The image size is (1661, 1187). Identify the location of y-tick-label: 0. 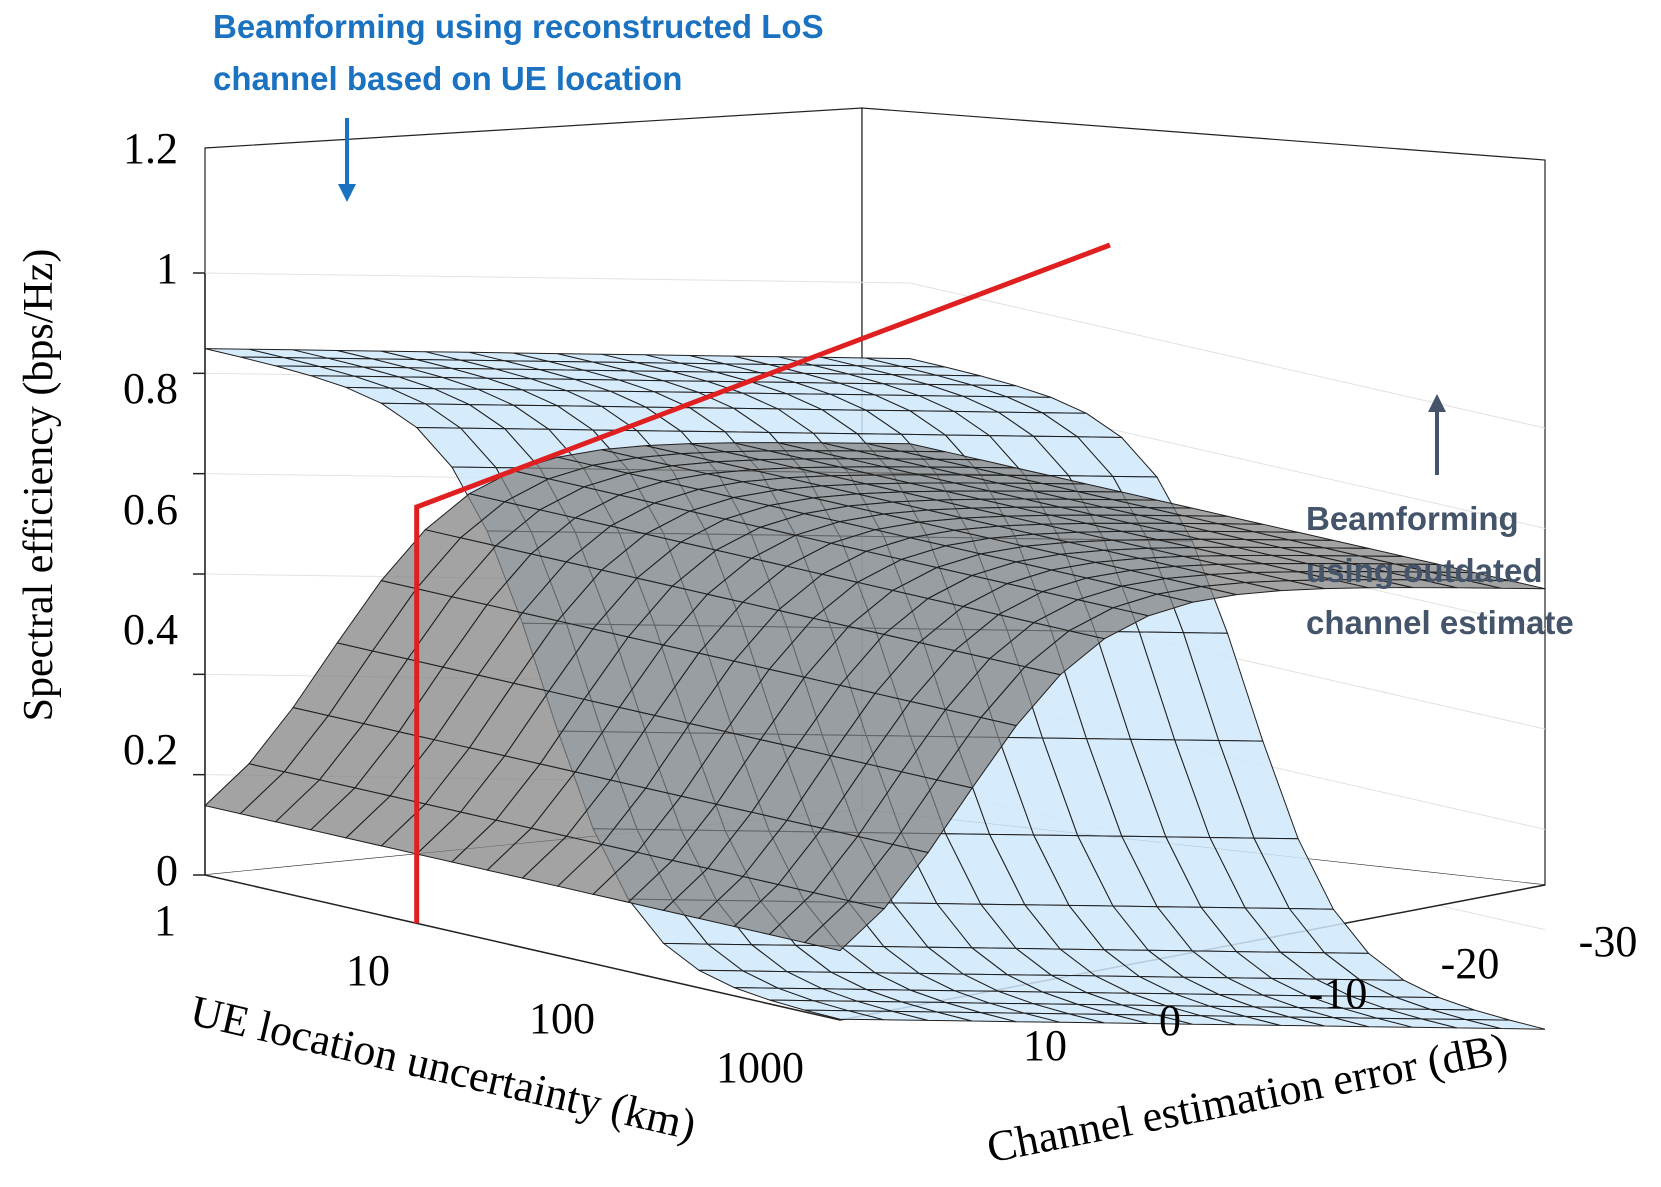
(1170, 1020).